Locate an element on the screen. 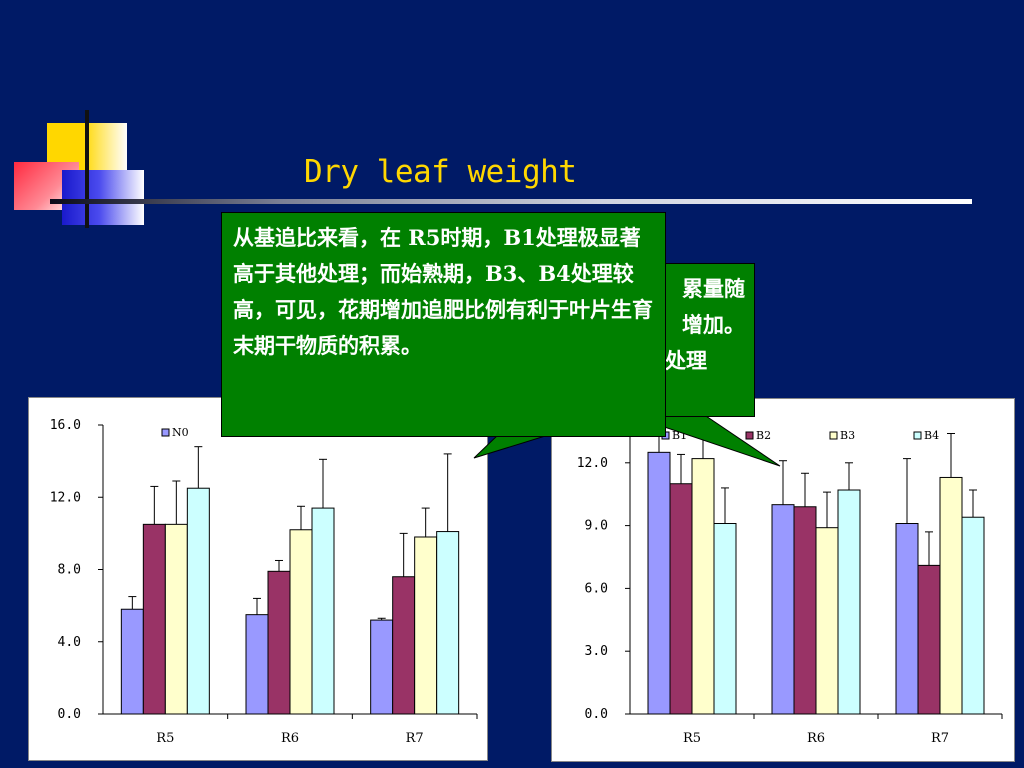 This screenshot has width=1024, height=768. y-tick-label: 8.0 is located at coordinates (69, 570).